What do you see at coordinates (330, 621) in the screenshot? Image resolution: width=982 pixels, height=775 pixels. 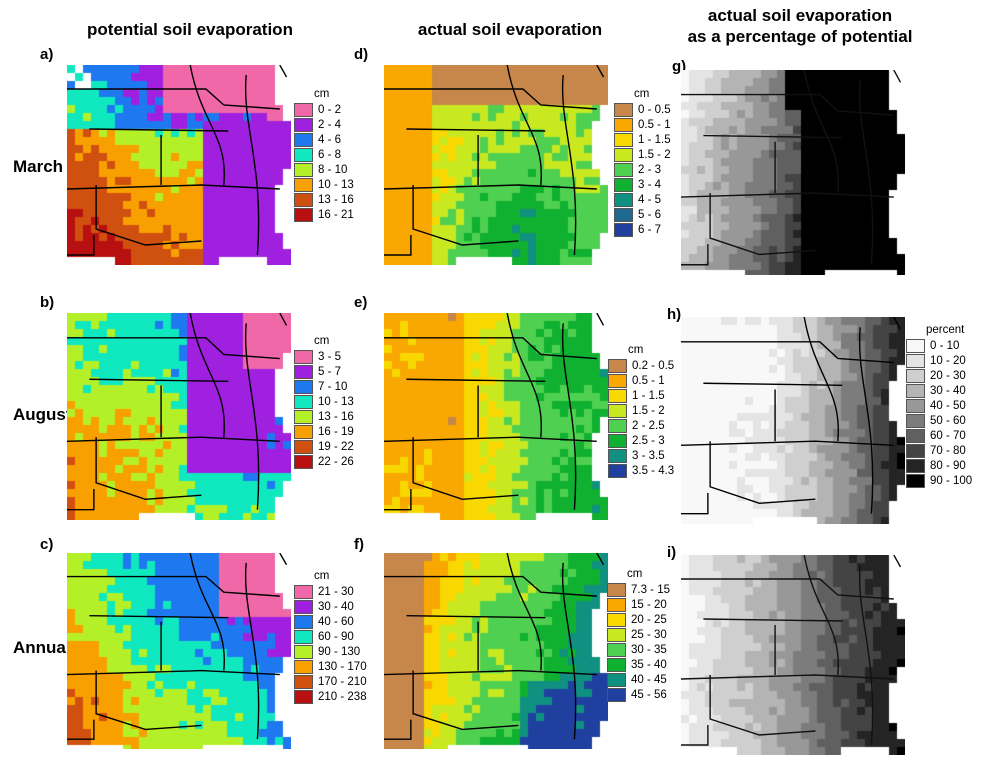 I see `legend-entry-c-2: 40 - 60` at bounding box center [330, 621].